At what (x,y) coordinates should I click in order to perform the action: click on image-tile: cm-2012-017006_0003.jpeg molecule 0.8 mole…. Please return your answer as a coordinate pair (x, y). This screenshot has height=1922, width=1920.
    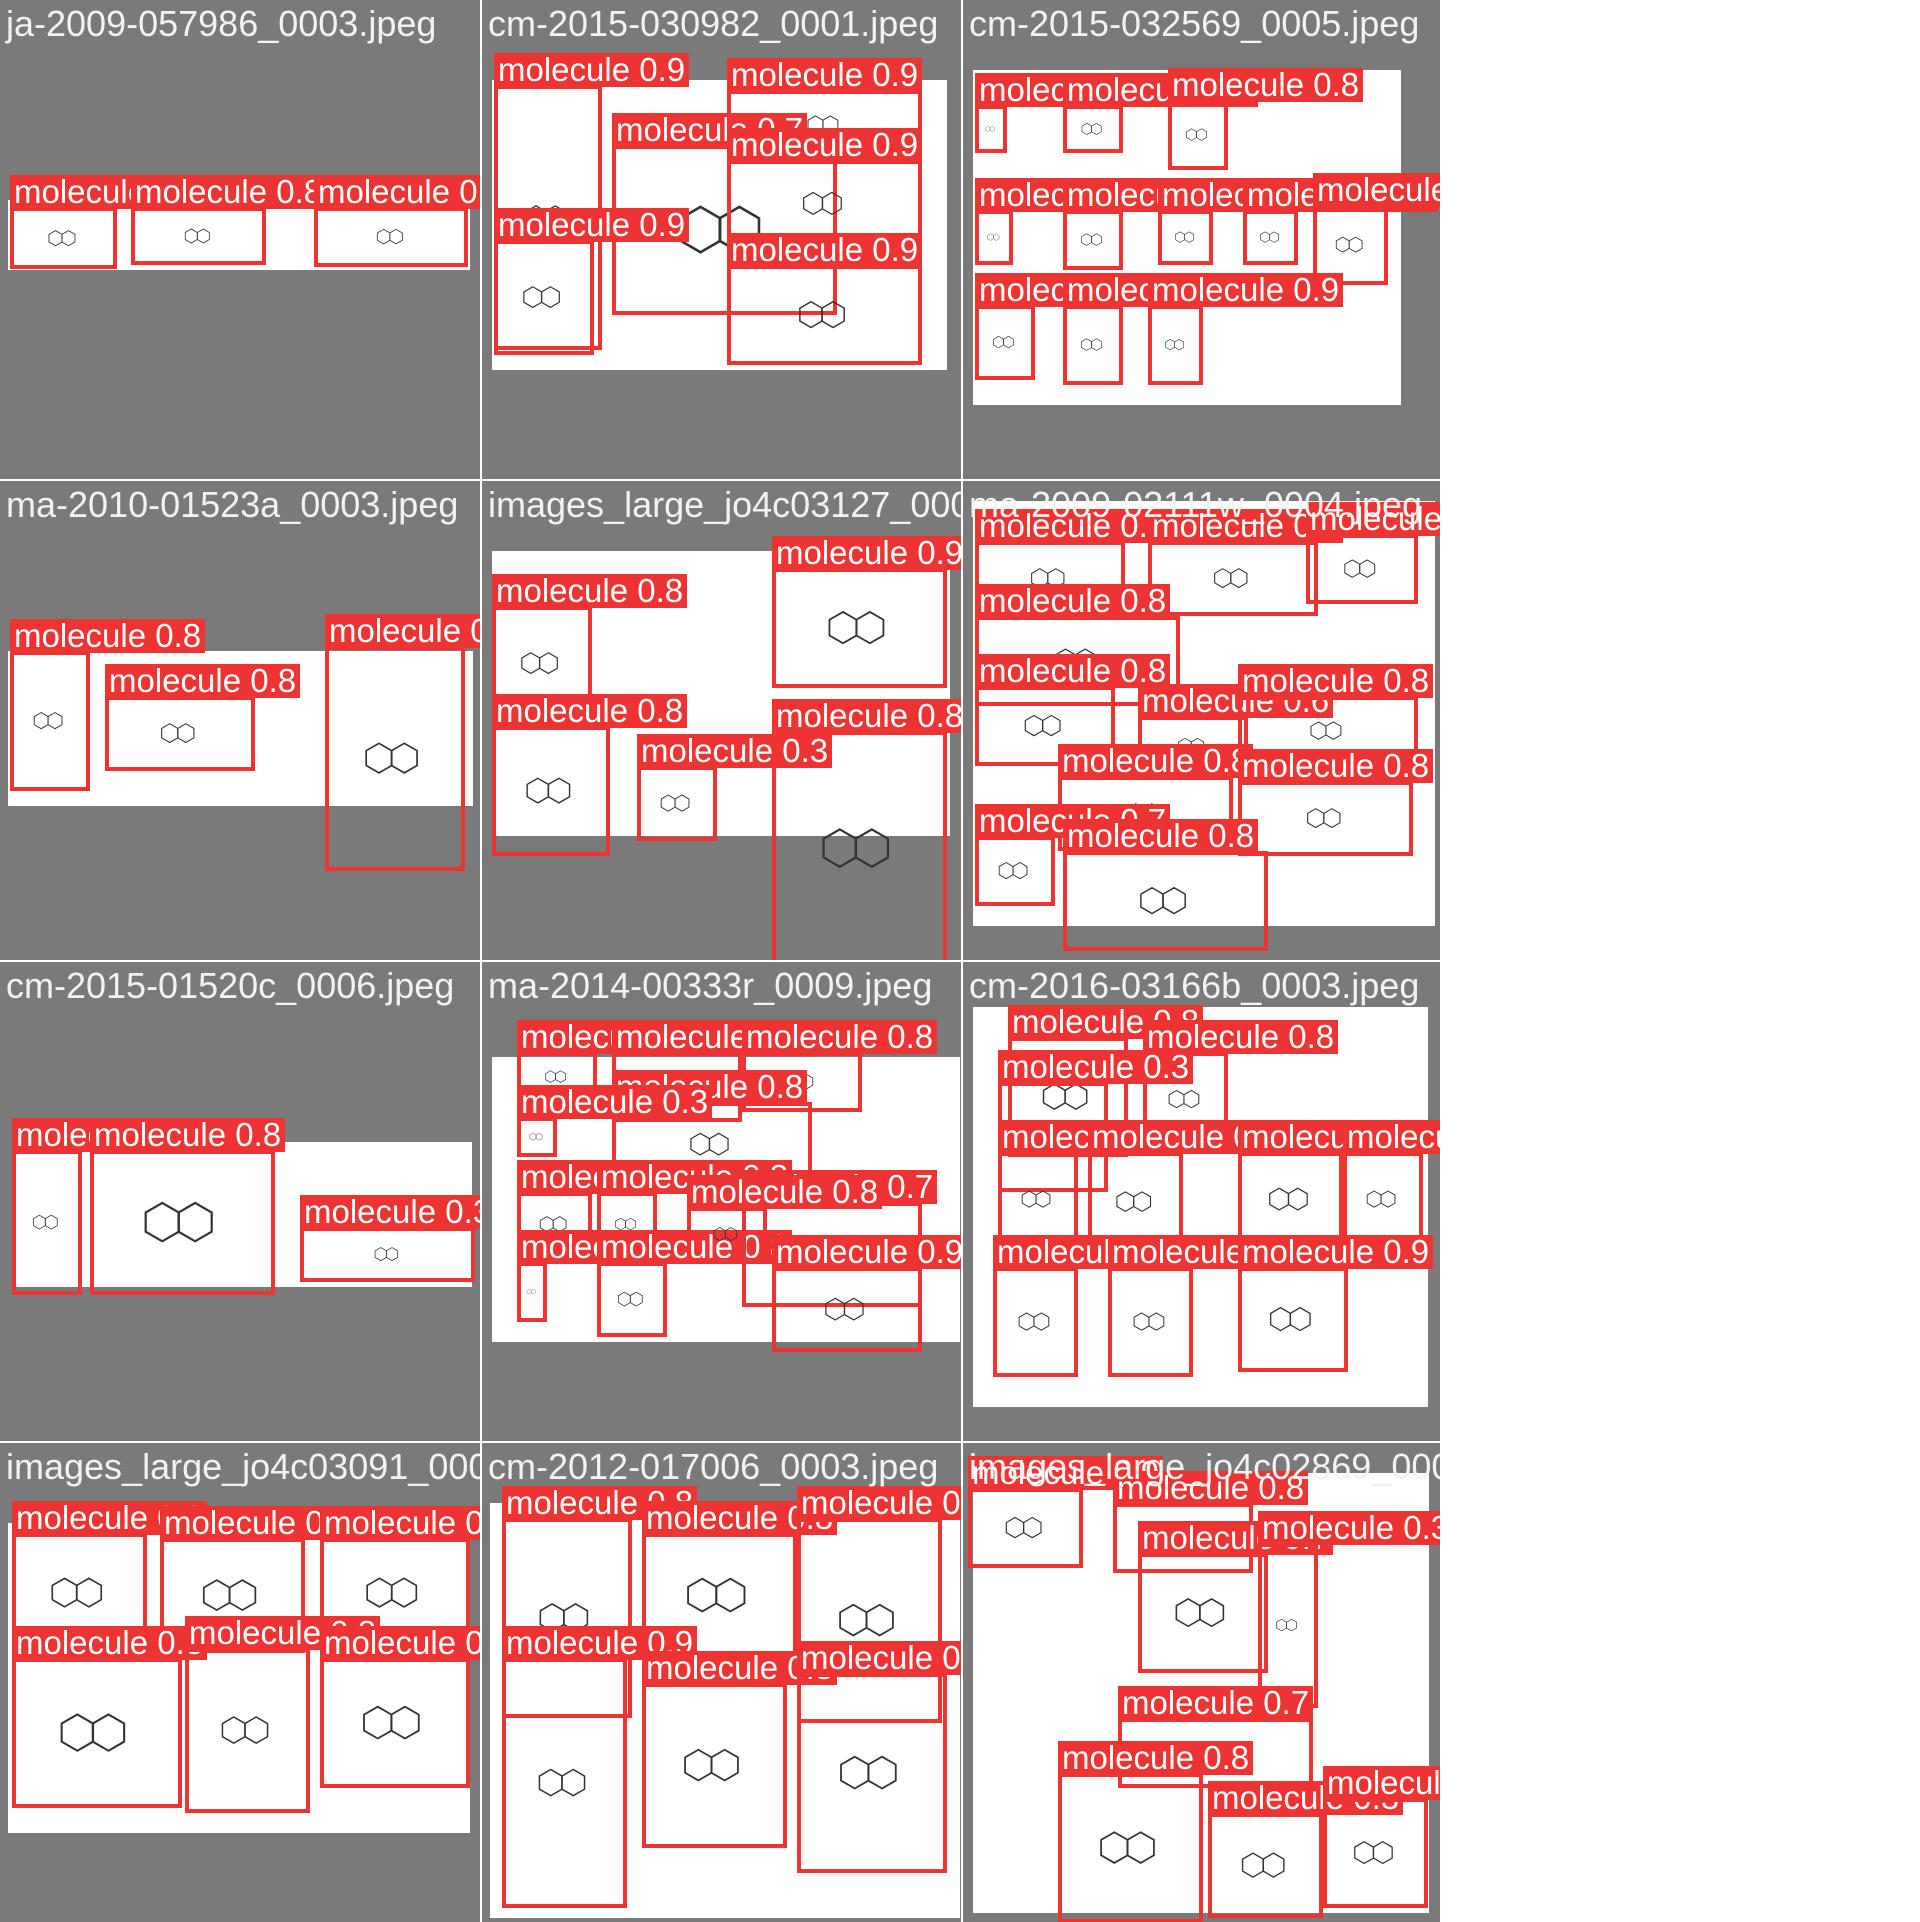
    Looking at the image, I should click on (721, 1682).